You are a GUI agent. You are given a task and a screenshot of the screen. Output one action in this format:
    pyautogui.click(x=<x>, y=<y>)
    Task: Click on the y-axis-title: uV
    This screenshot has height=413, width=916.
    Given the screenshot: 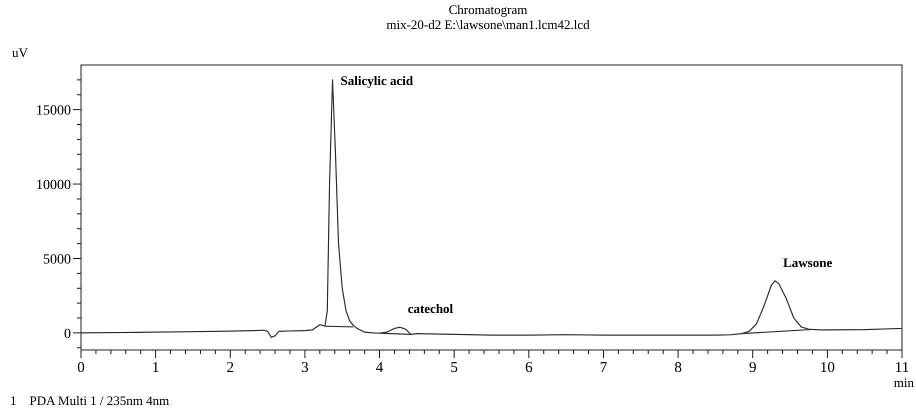 What is the action you would take?
    pyautogui.click(x=20, y=52)
    